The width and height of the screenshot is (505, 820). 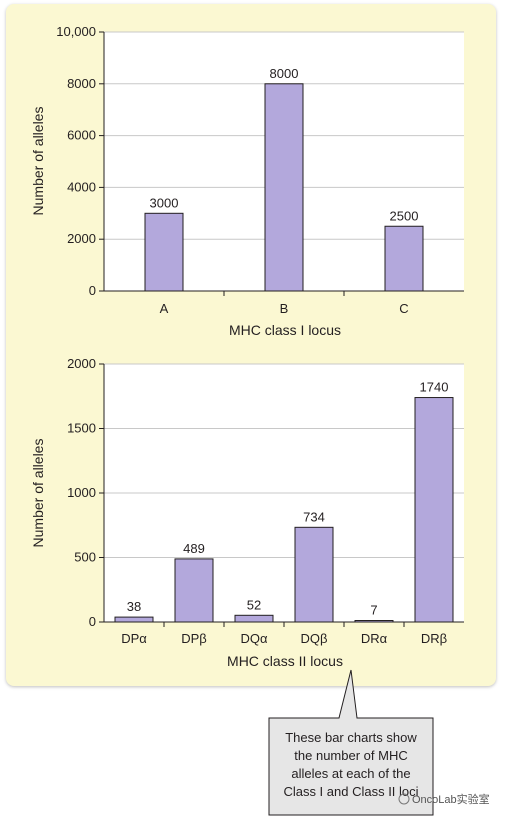 I want to click on wechat-icon, so click(x=404, y=799).